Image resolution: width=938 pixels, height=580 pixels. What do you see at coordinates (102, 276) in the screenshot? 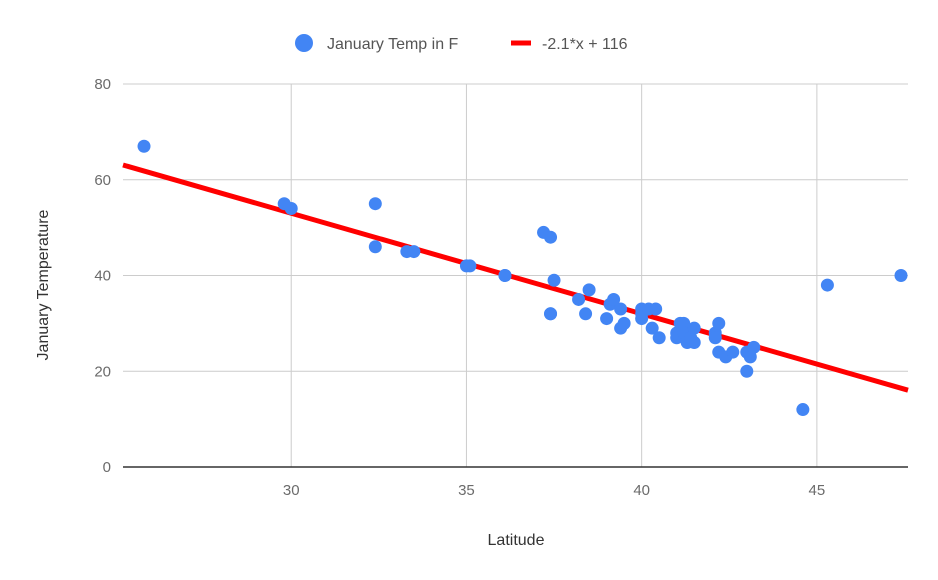
I see `y-tick-label: 40` at bounding box center [102, 276].